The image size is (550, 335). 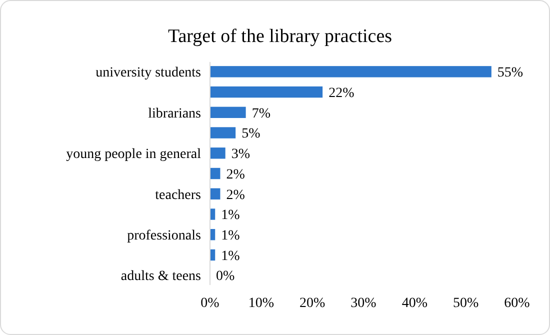 What do you see at coordinates (134, 154) in the screenshot?
I see `y-tick-label: young people in general` at bounding box center [134, 154].